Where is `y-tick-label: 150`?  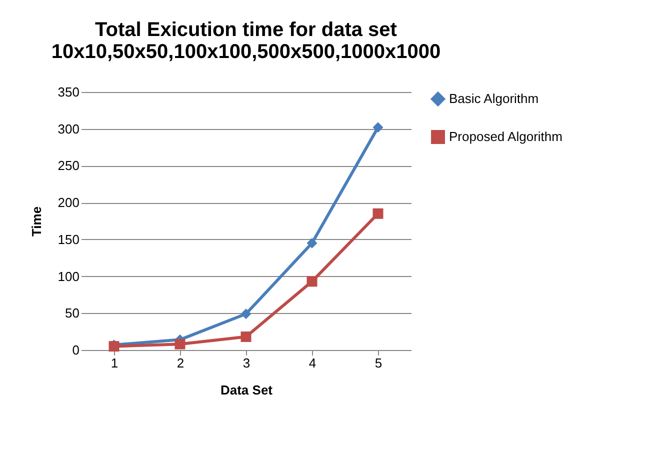 y-tick-label: 150 is located at coordinates (69, 239).